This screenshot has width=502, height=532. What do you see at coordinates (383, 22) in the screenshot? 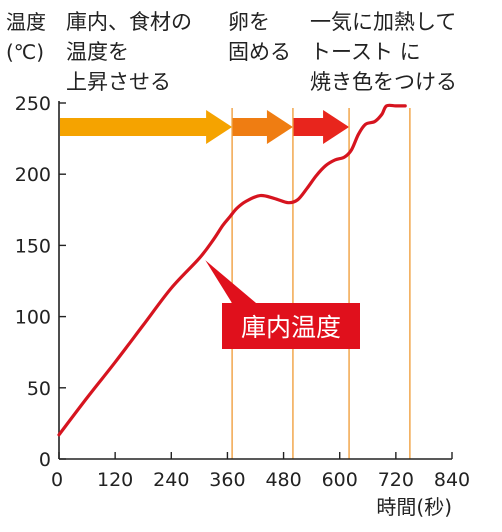
I see `stage-3-text-line: 一気に加熱して` at bounding box center [383, 22].